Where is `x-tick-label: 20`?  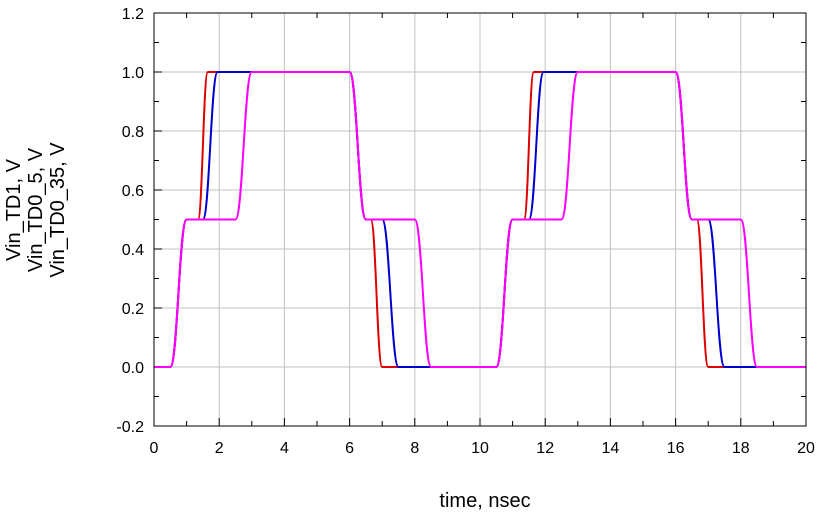
x-tick-label: 20 is located at coordinates (806, 448).